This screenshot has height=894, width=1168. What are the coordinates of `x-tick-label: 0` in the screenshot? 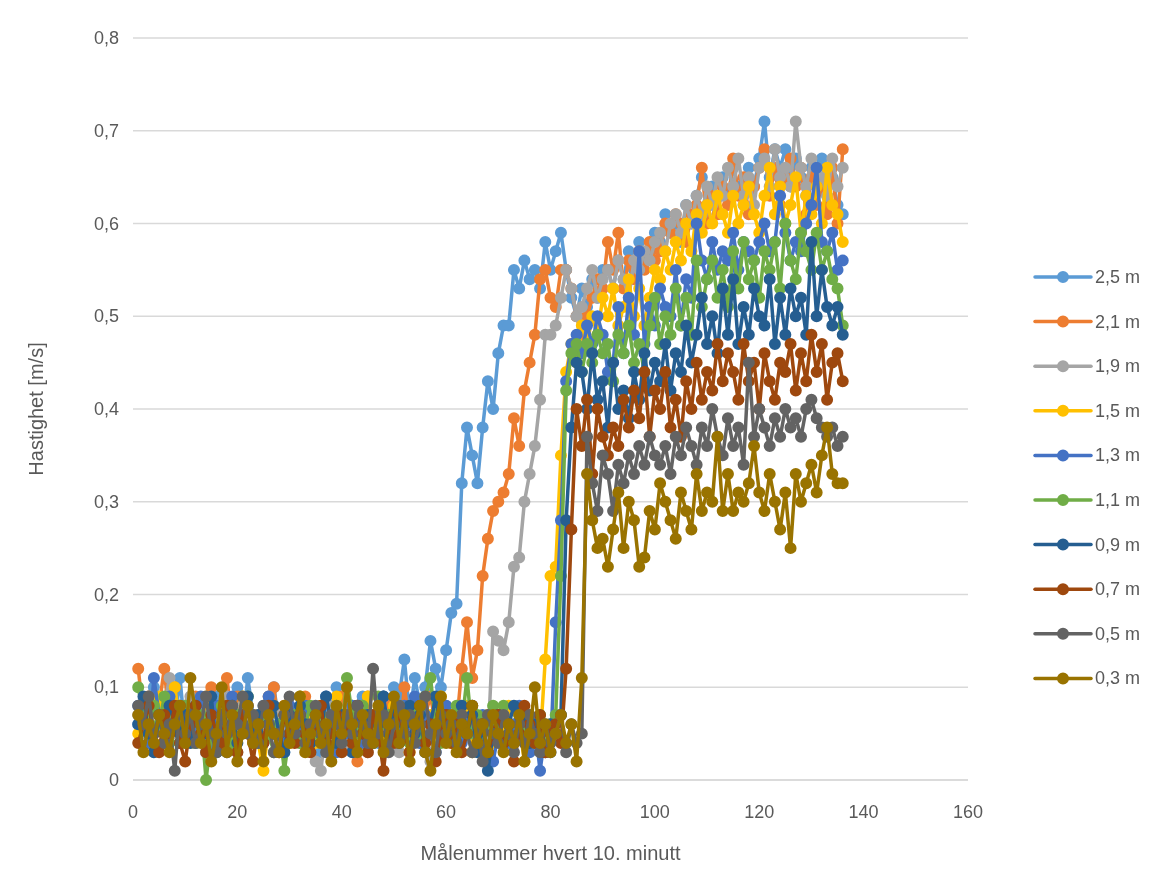 It's located at (133, 812).